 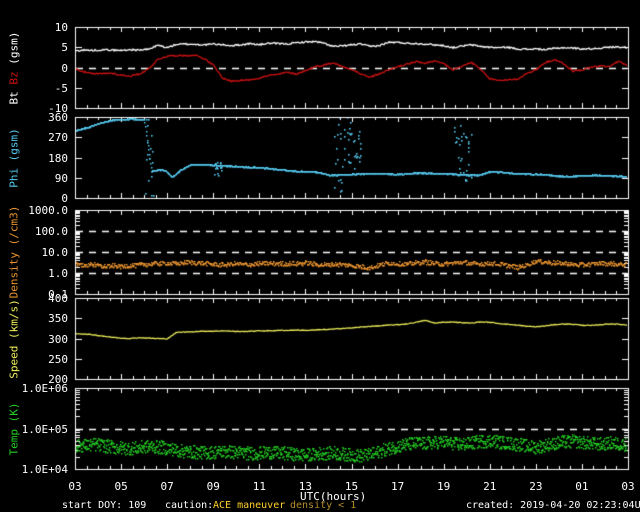 I want to click on x-tick-label: 01, so click(x=582, y=486).